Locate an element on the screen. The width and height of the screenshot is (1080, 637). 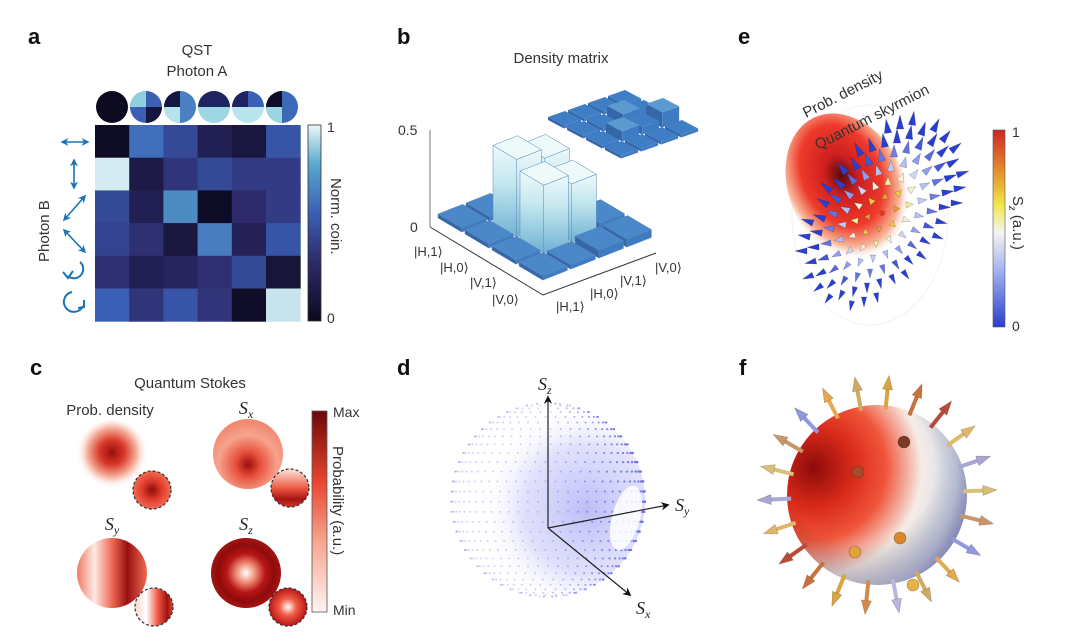
sphere-shading is located at coordinates (877, 495).